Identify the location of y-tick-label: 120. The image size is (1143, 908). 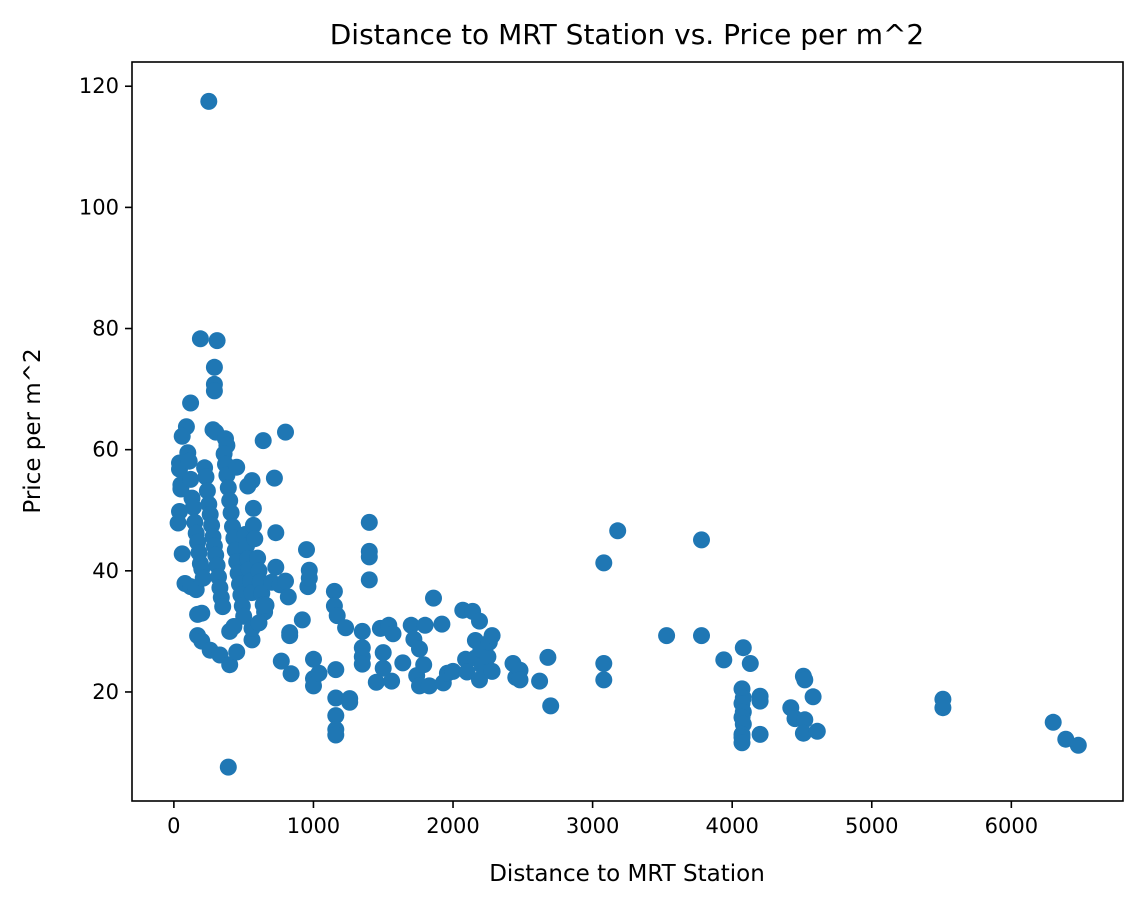
(99, 86).